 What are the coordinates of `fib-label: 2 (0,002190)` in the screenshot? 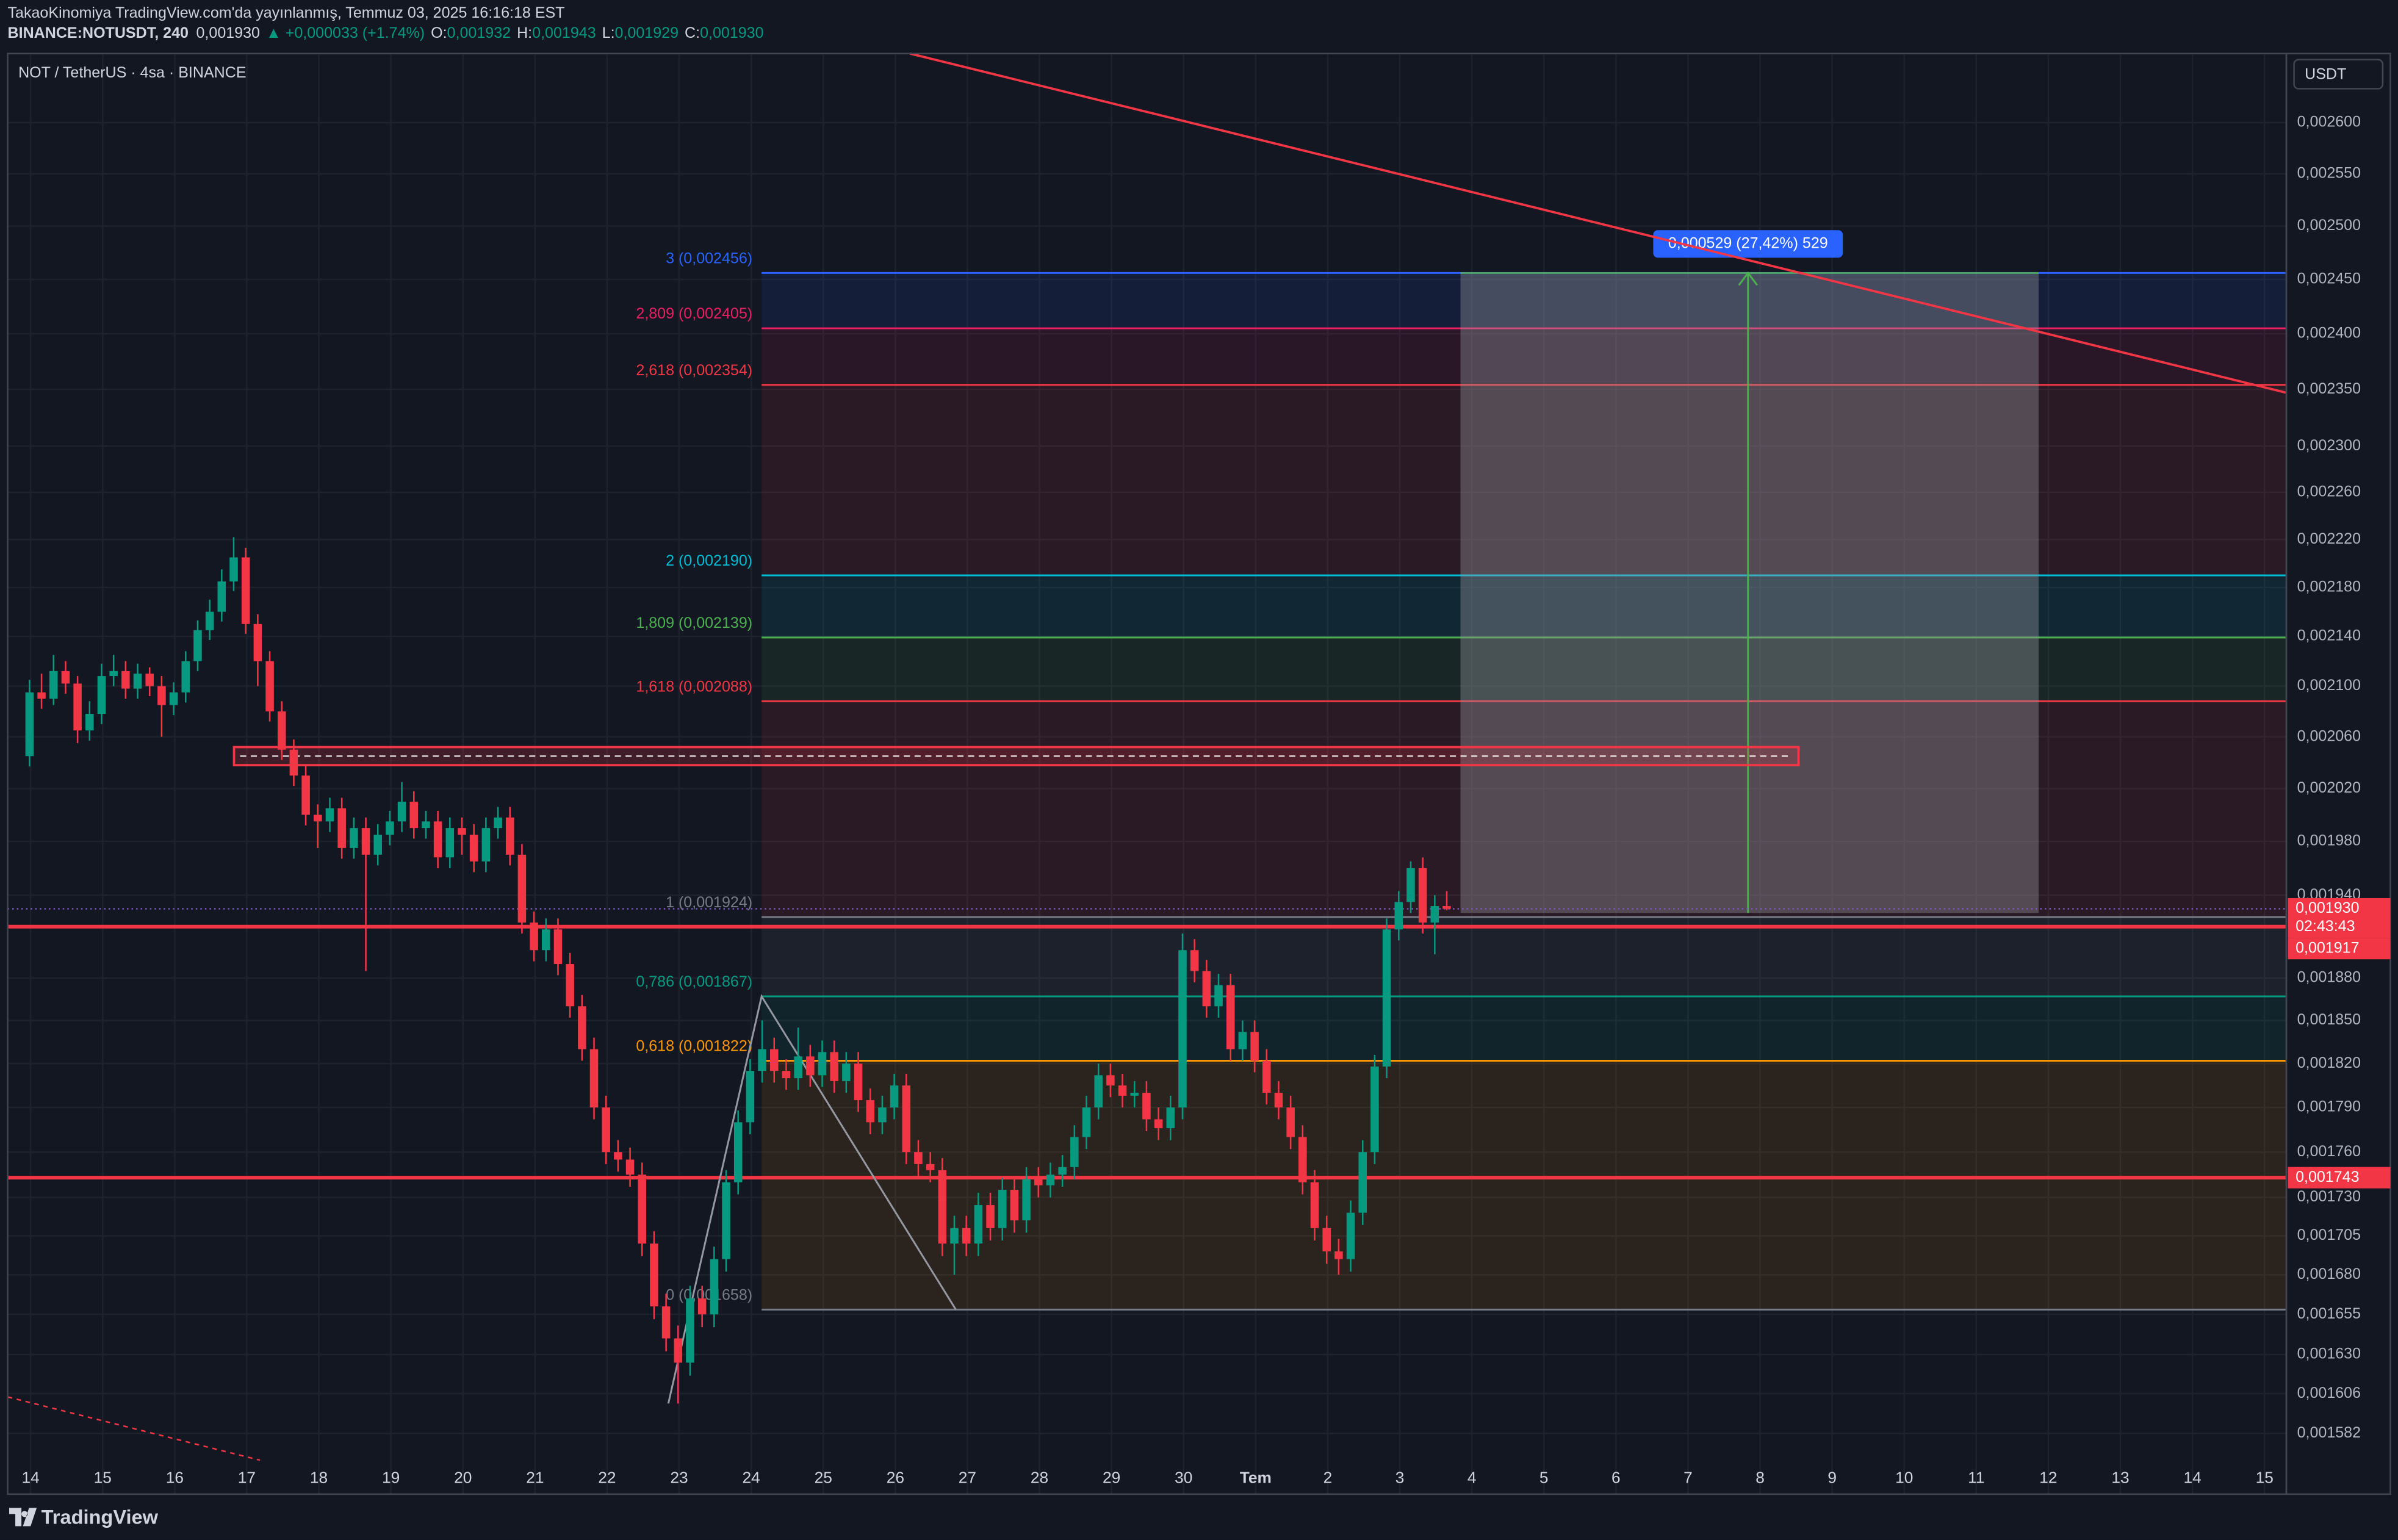 It's located at (709, 560).